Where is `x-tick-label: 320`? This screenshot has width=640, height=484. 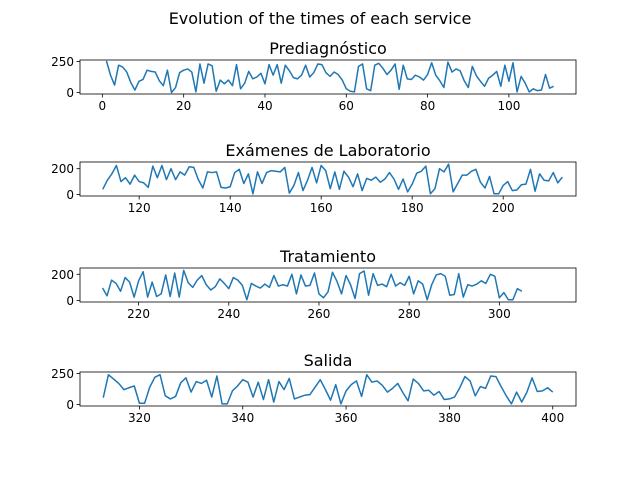
x-tick-label: 320 is located at coordinates (139, 418).